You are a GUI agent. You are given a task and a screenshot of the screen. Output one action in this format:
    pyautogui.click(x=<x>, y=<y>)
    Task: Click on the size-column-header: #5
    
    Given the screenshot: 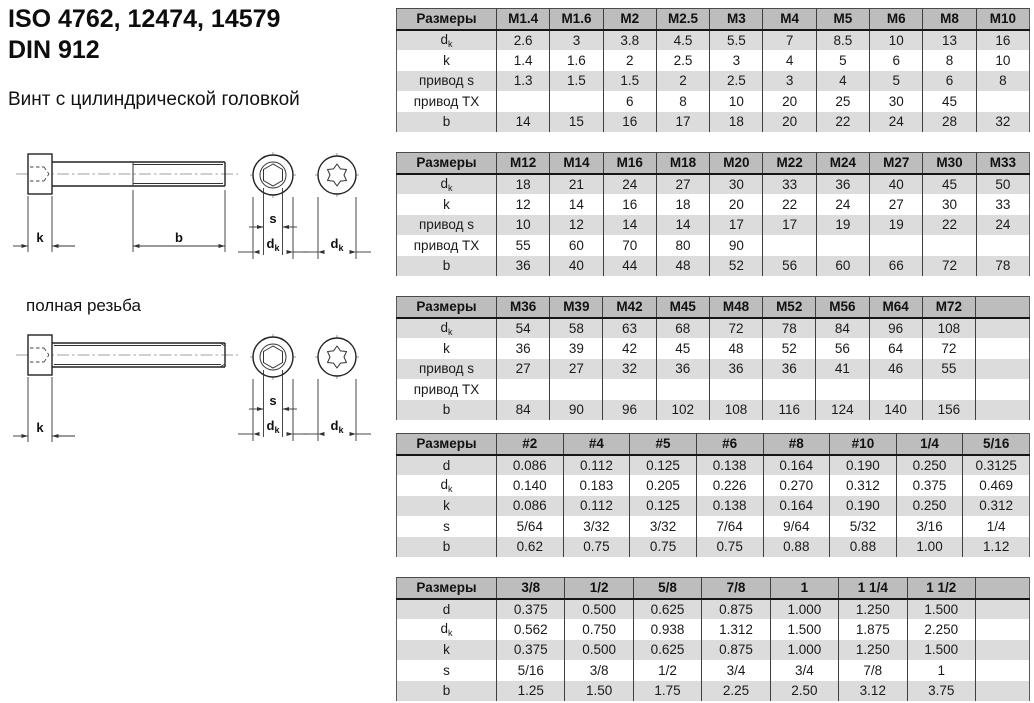 What is the action you would take?
    pyautogui.click(x=663, y=444)
    